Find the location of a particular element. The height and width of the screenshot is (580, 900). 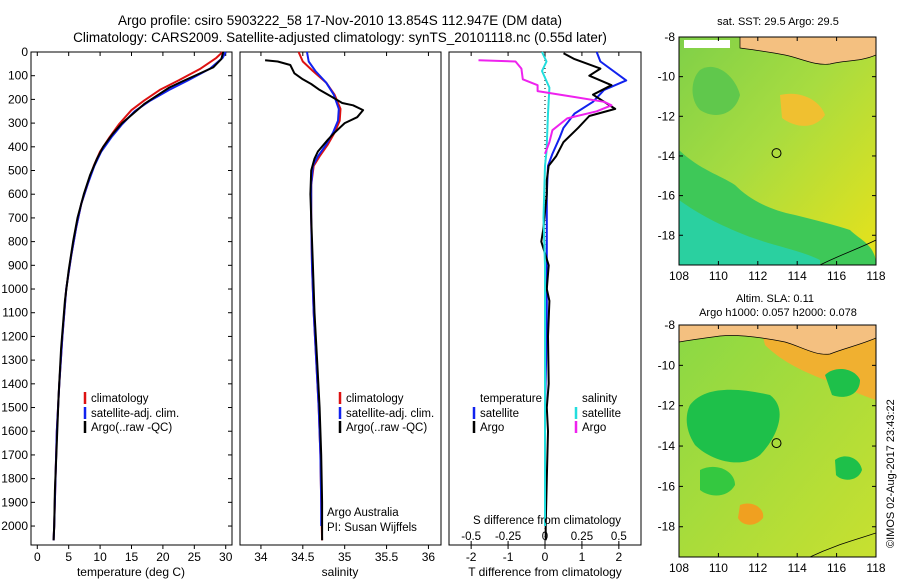

difference-series is located at coordinates (553, 298).